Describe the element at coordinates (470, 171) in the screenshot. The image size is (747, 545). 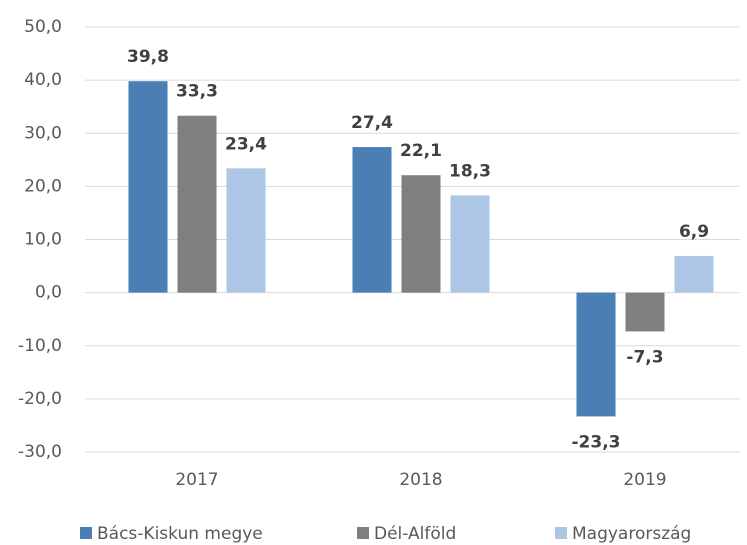
I see `data-label: 18,3` at that location.